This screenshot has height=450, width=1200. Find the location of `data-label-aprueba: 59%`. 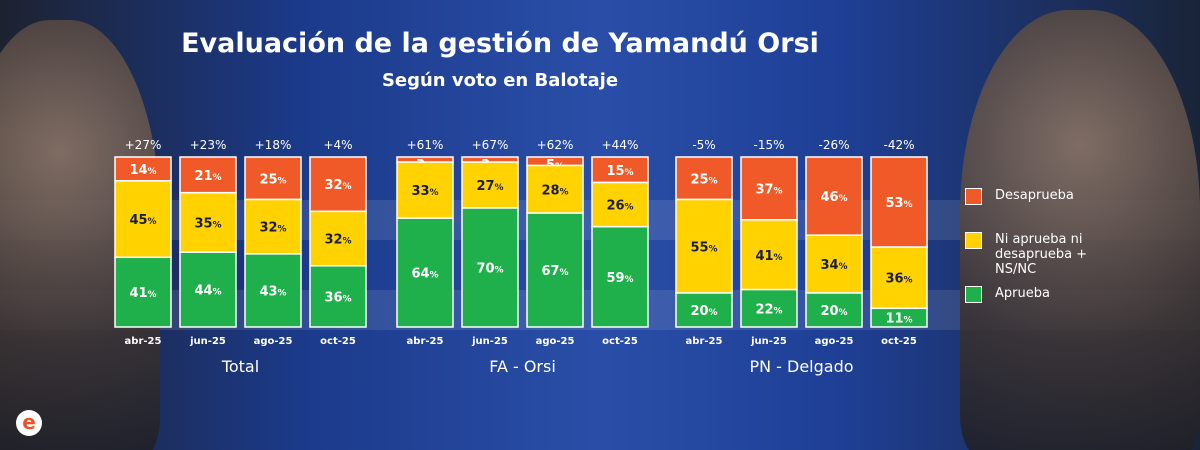

data-label-aprueba: 59% is located at coordinates (619, 278).